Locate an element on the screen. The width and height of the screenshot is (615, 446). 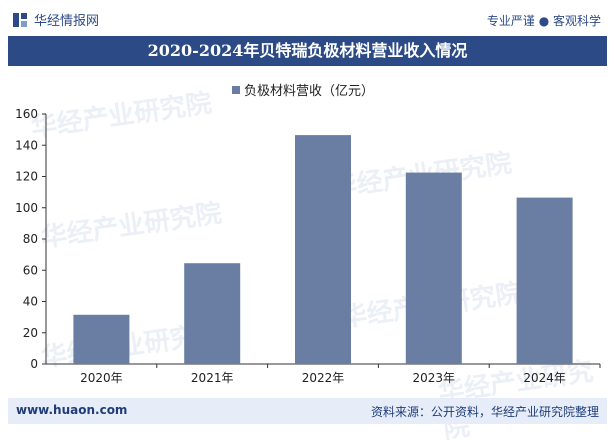
footer-site-link: www.huaon.com is located at coordinates (72, 410).